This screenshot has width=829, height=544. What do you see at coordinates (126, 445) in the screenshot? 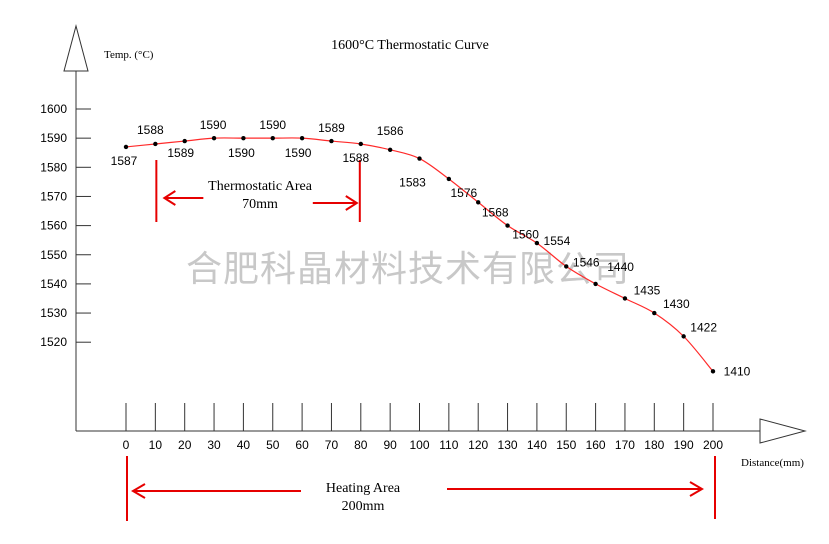
I see `x-tick-label: 0` at bounding box center [126, 445].